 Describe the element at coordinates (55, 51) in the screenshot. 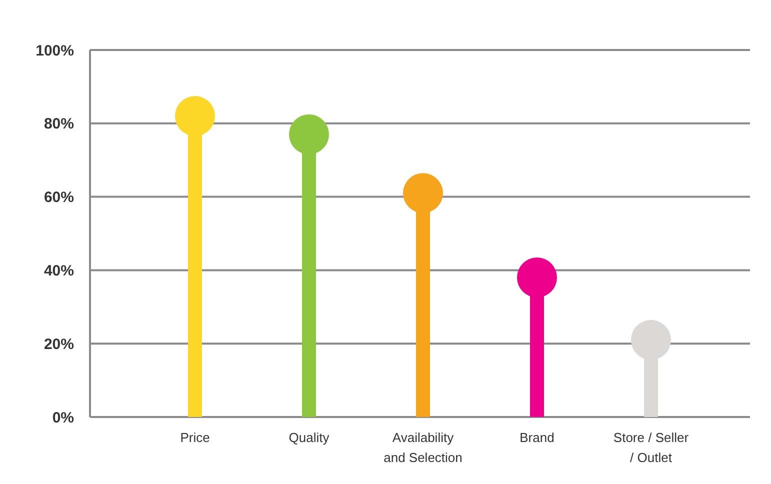

I see `y-tick-label: 100%` at that location.